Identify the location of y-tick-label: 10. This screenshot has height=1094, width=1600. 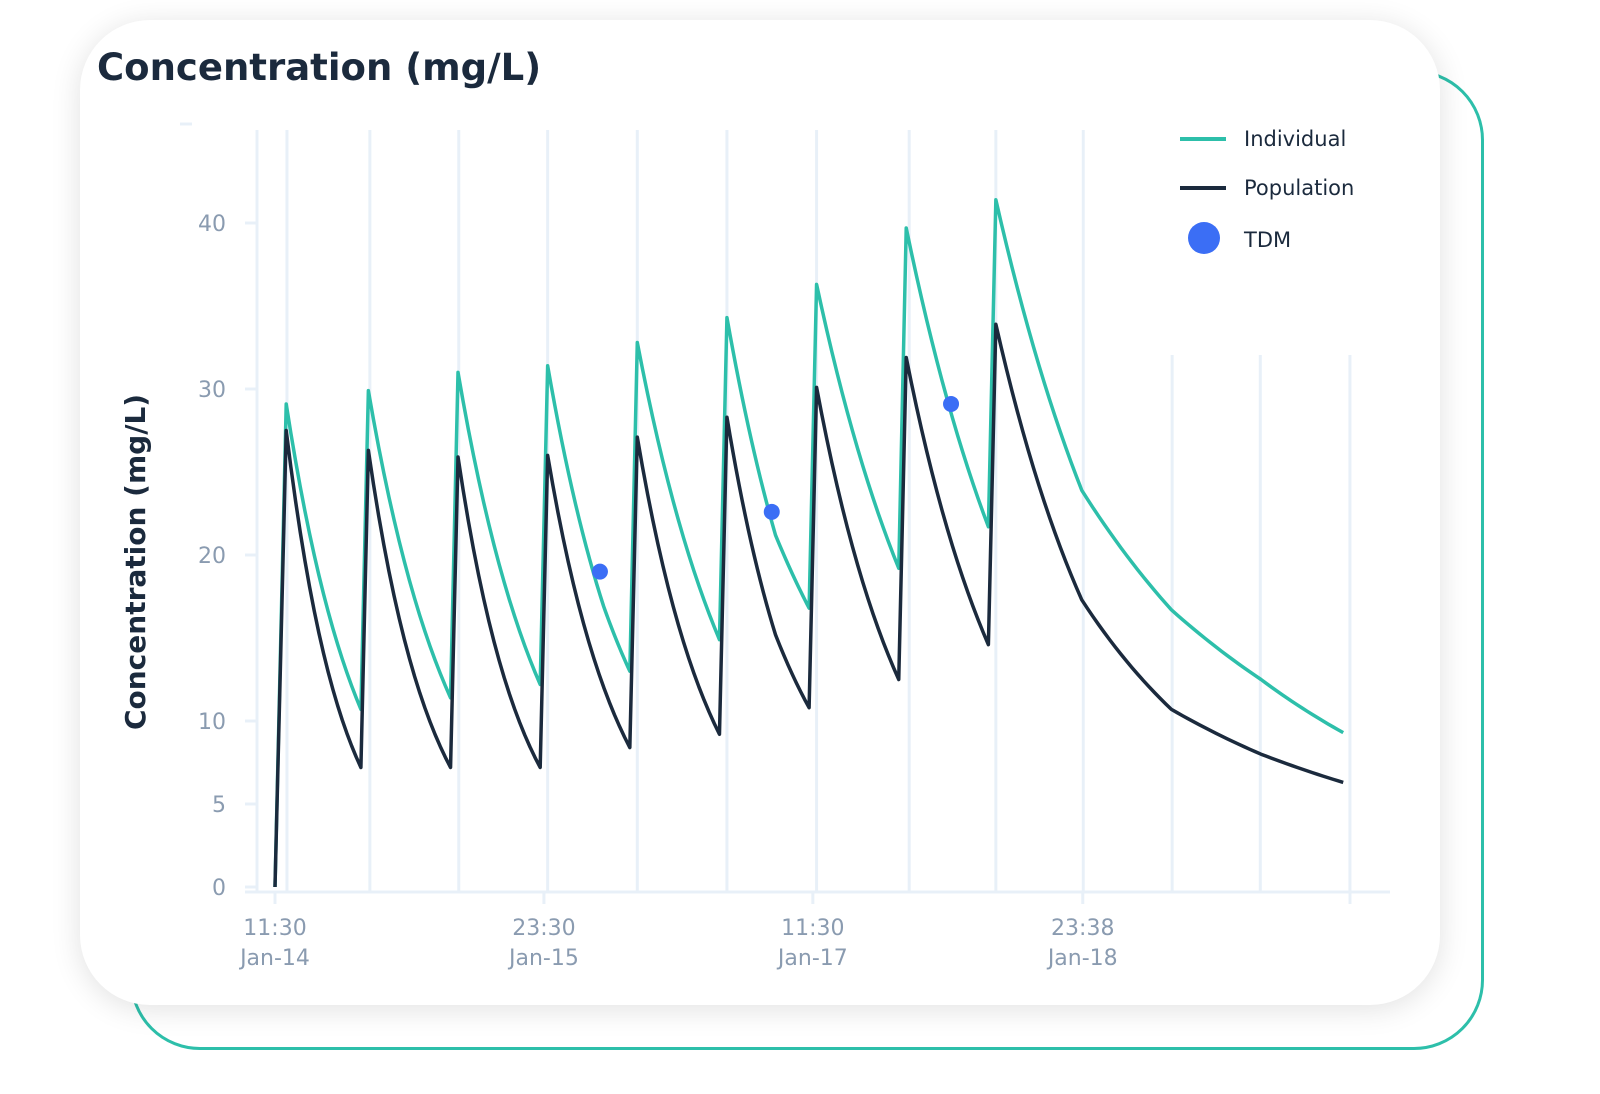
(212, 722).